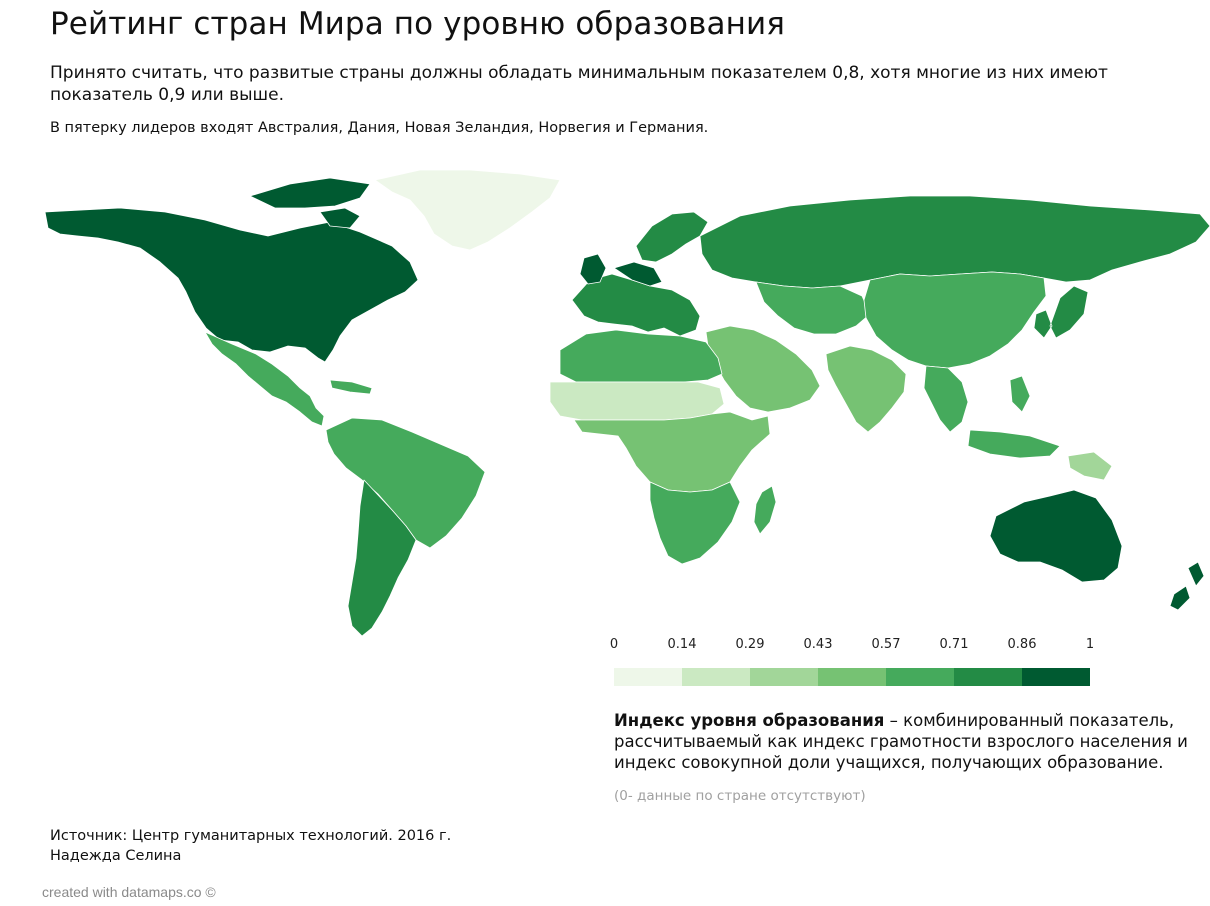  Describe the element at coordinates (866, 389) in the screenshot. I see `region-south-asia` at that location.